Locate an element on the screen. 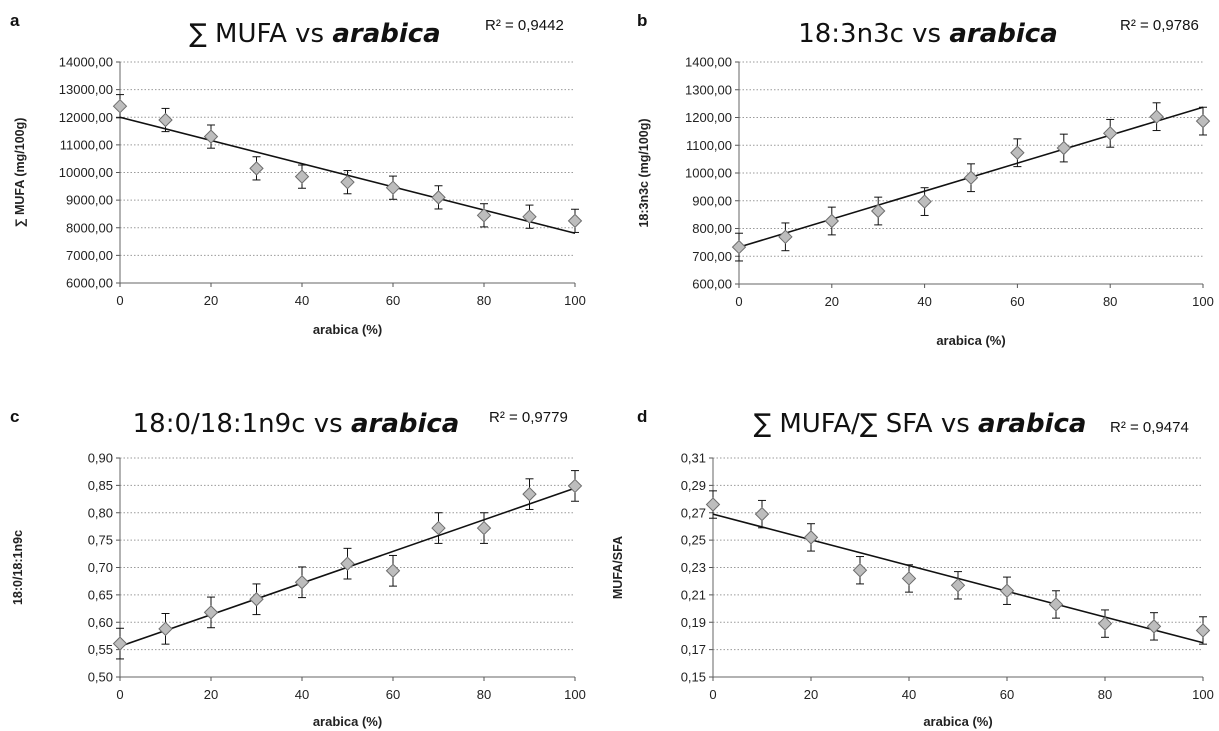 Image resolution: width=1219 pixels, height=731 pixels. y-tick-label: 0,17 is located at coordinates (693, 649).